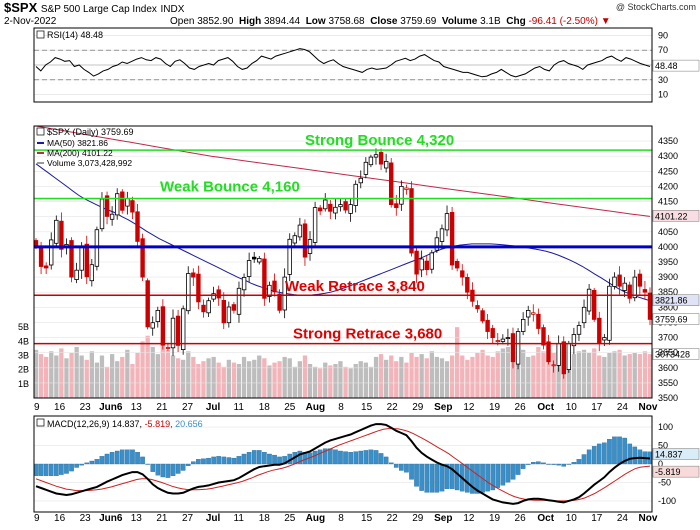 The image size is (700, 530). I want to click on rsi-frame, so click(343, 65).